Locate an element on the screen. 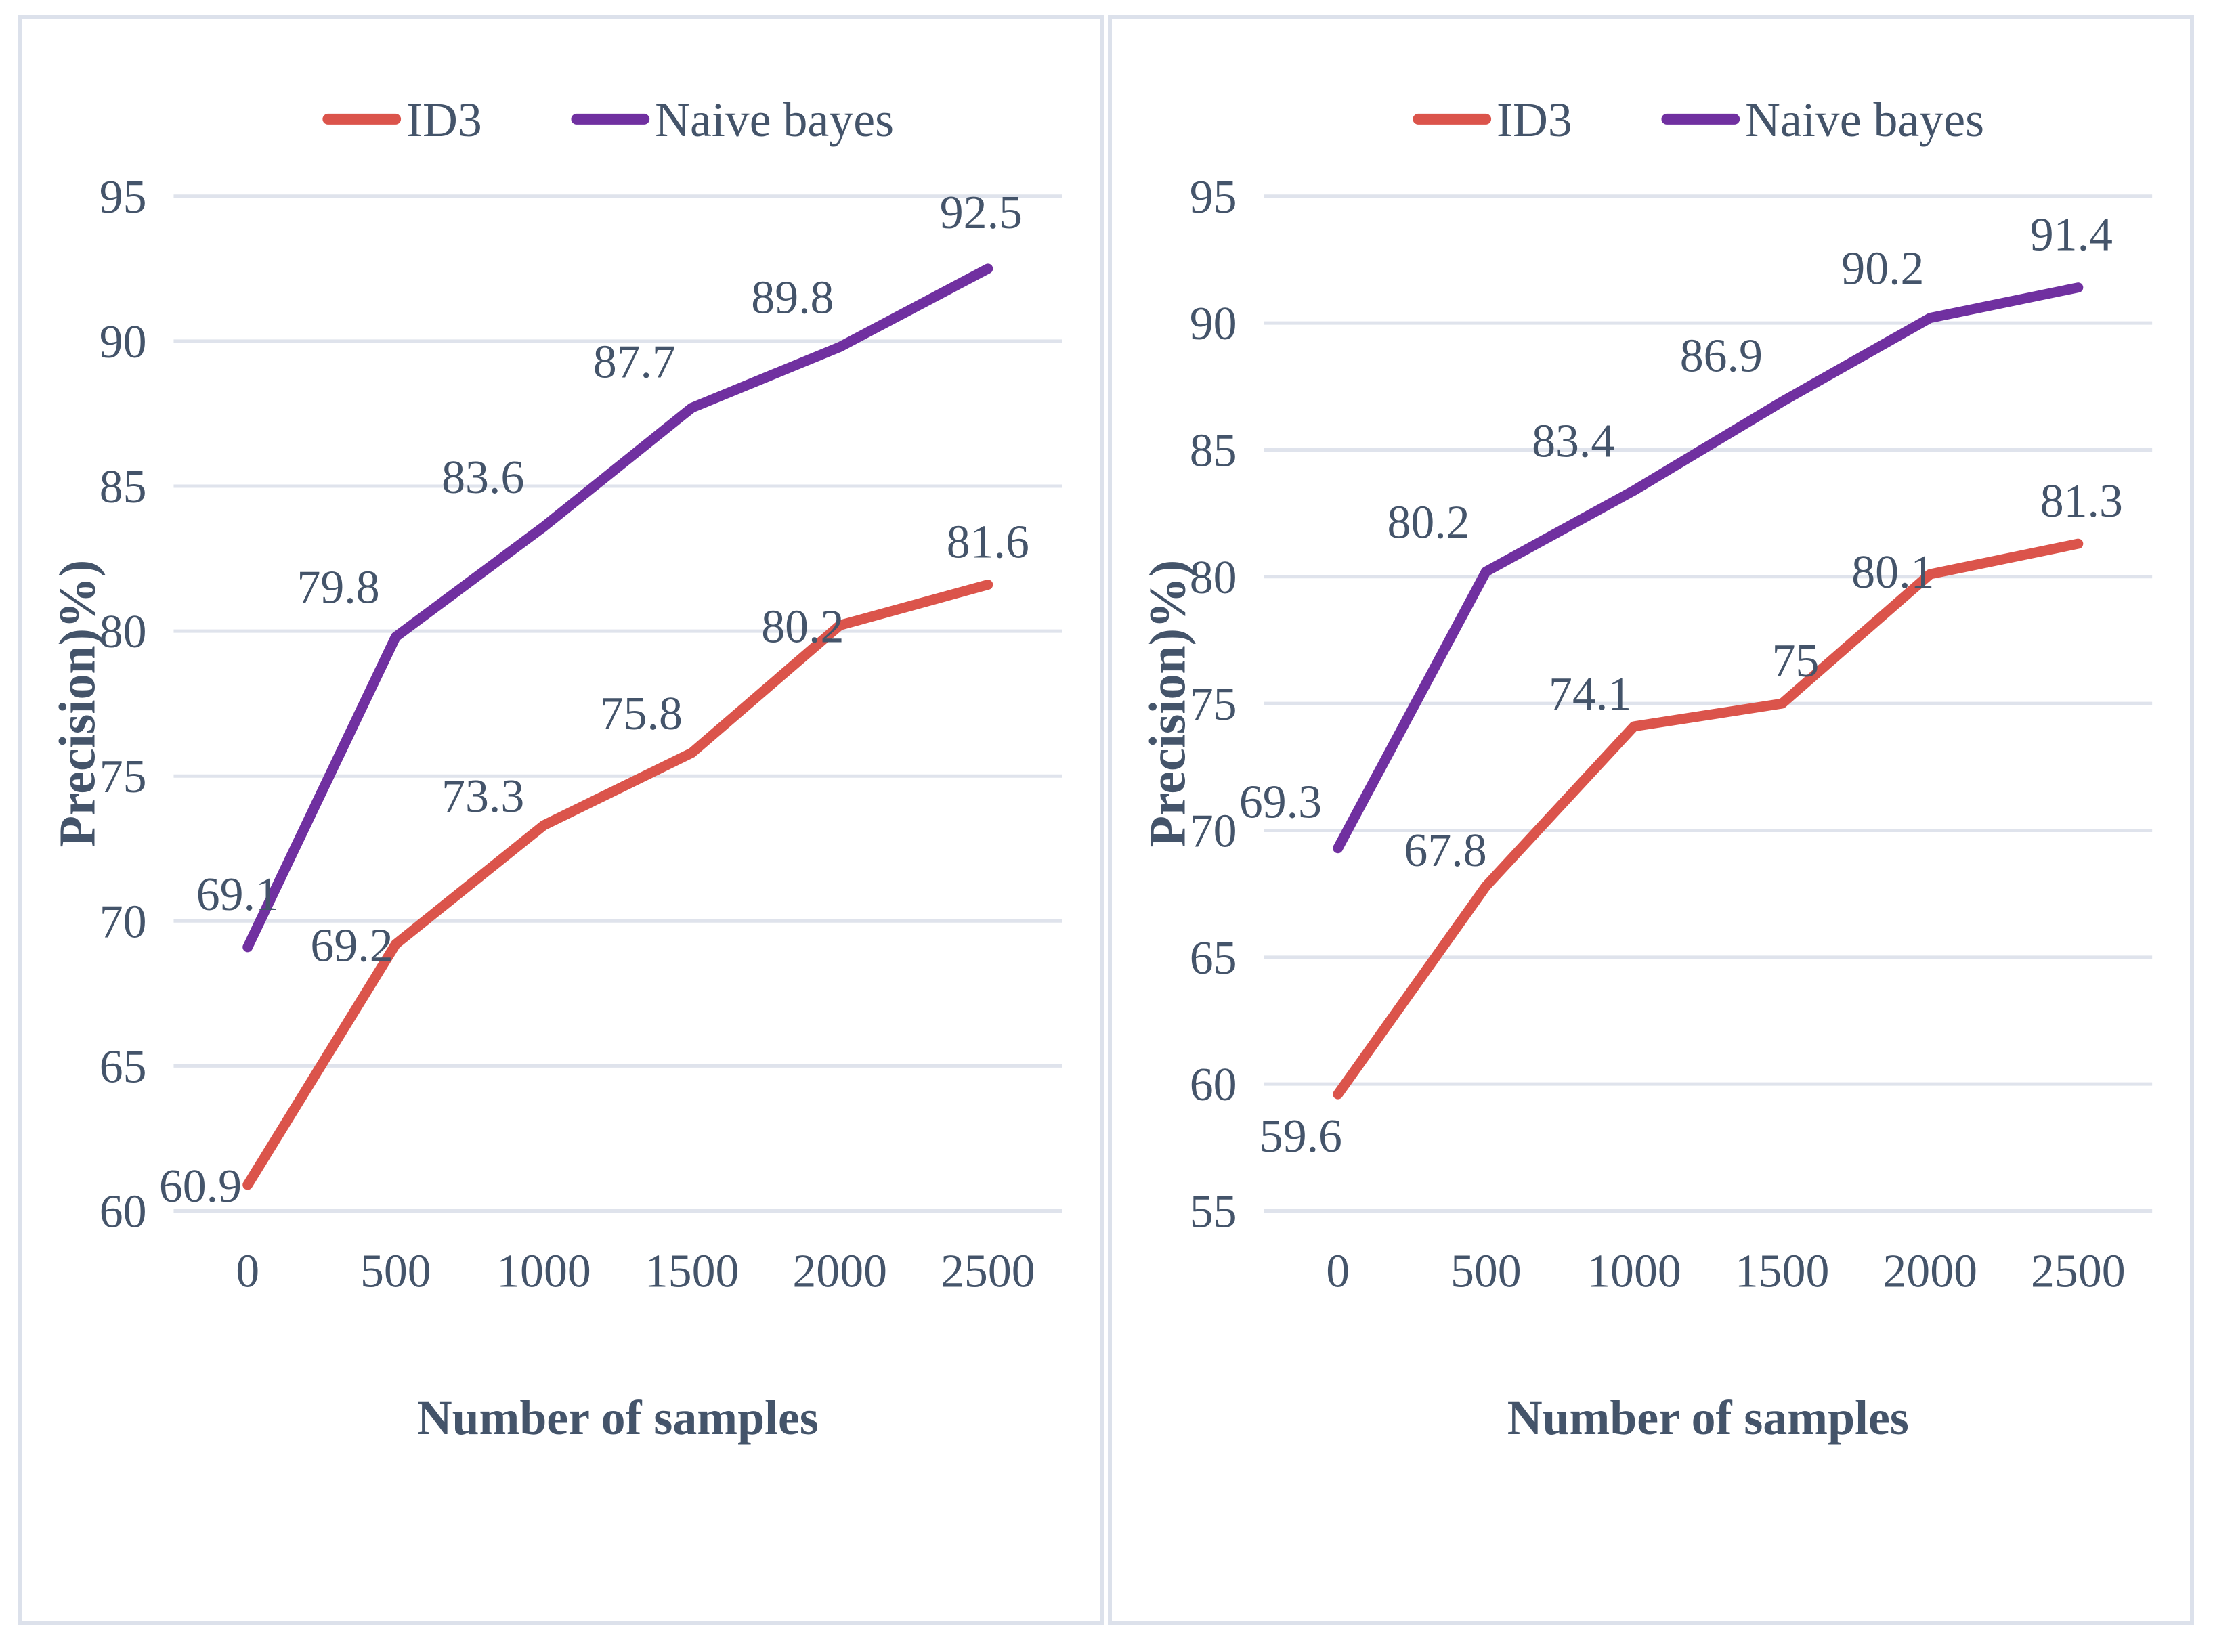 Image resolution: width=2213 pixels, height=1652 pixels. data-label-naive-bayes: 80.2 is located at coordinates (1428, 522).